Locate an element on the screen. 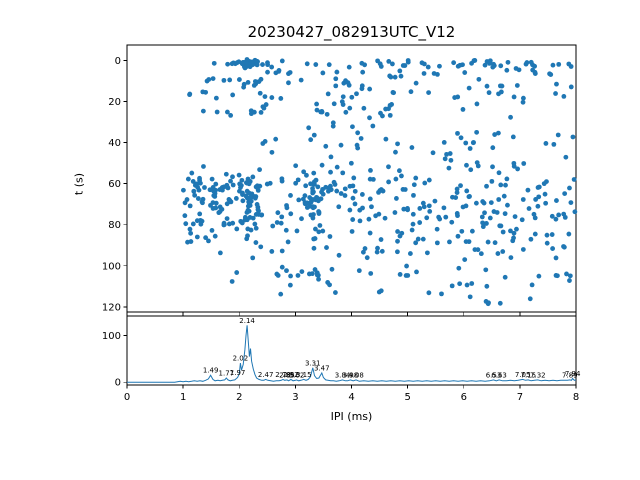  svg-text: 1 is located at coordinates (183, 397).